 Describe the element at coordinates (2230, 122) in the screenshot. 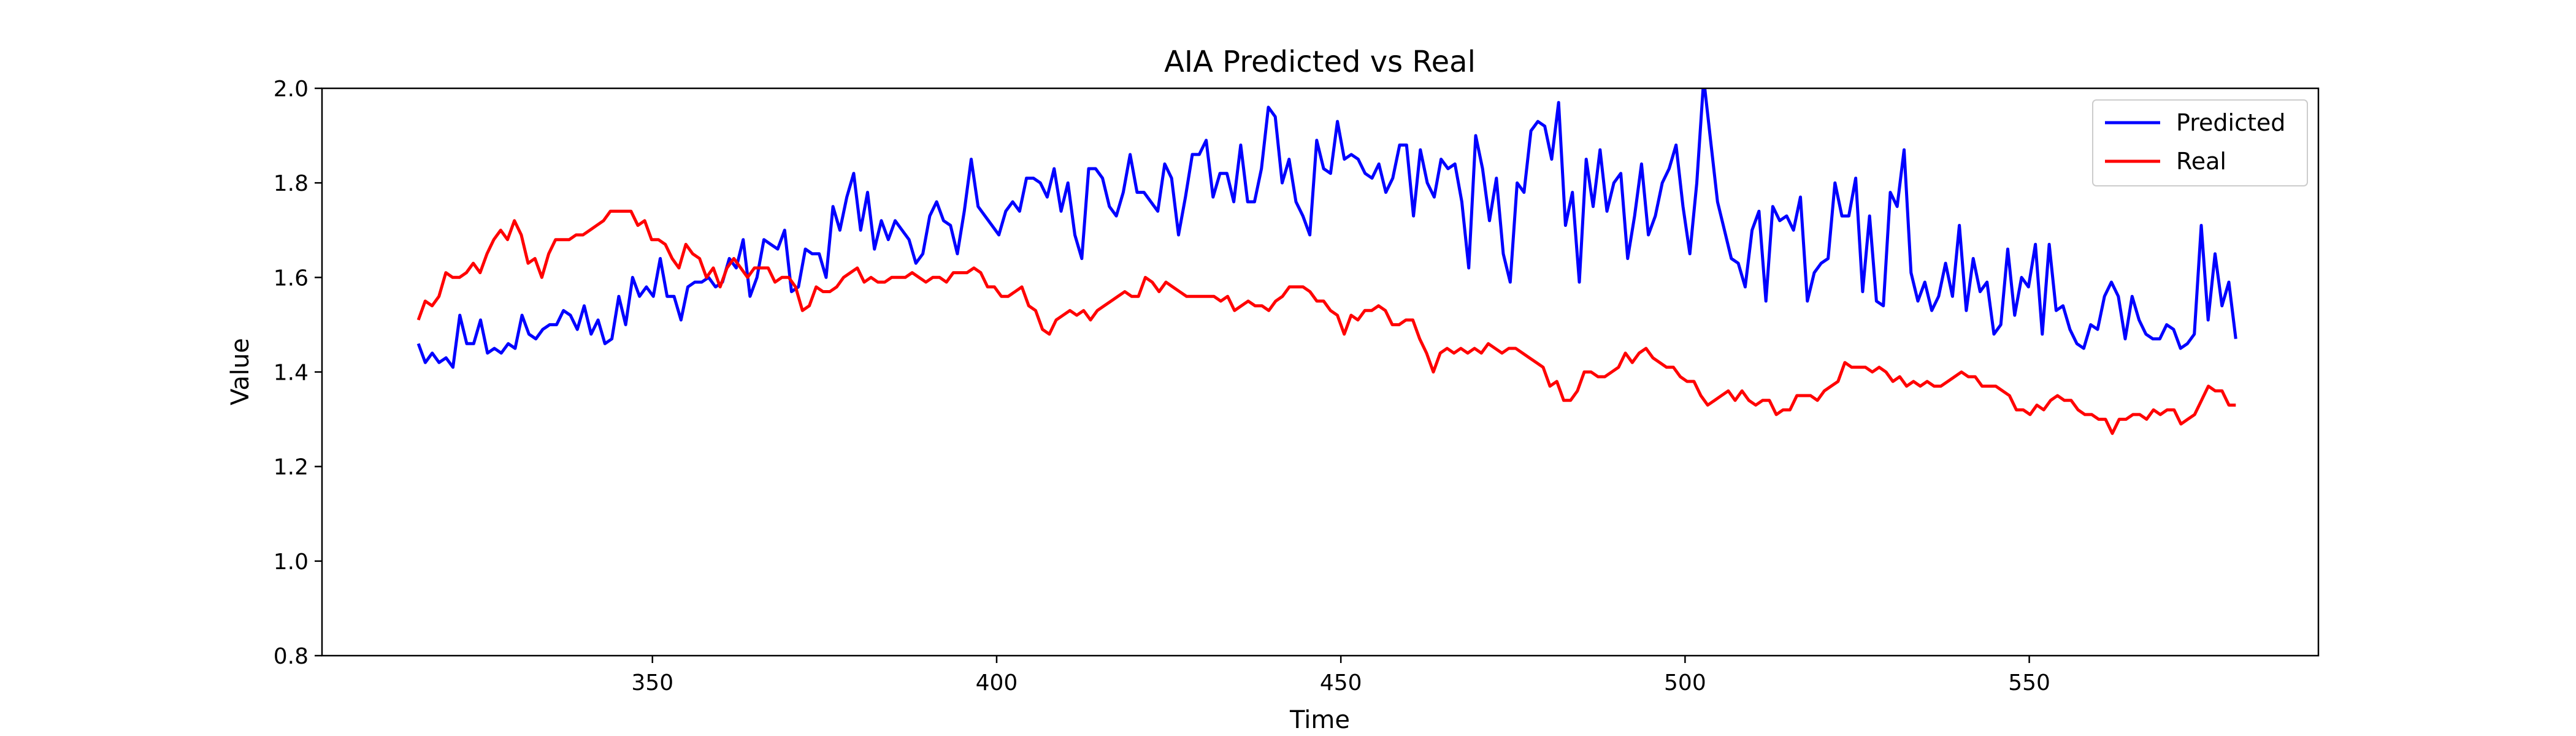

I see `legend-label-predicted: Predicted` at that location.